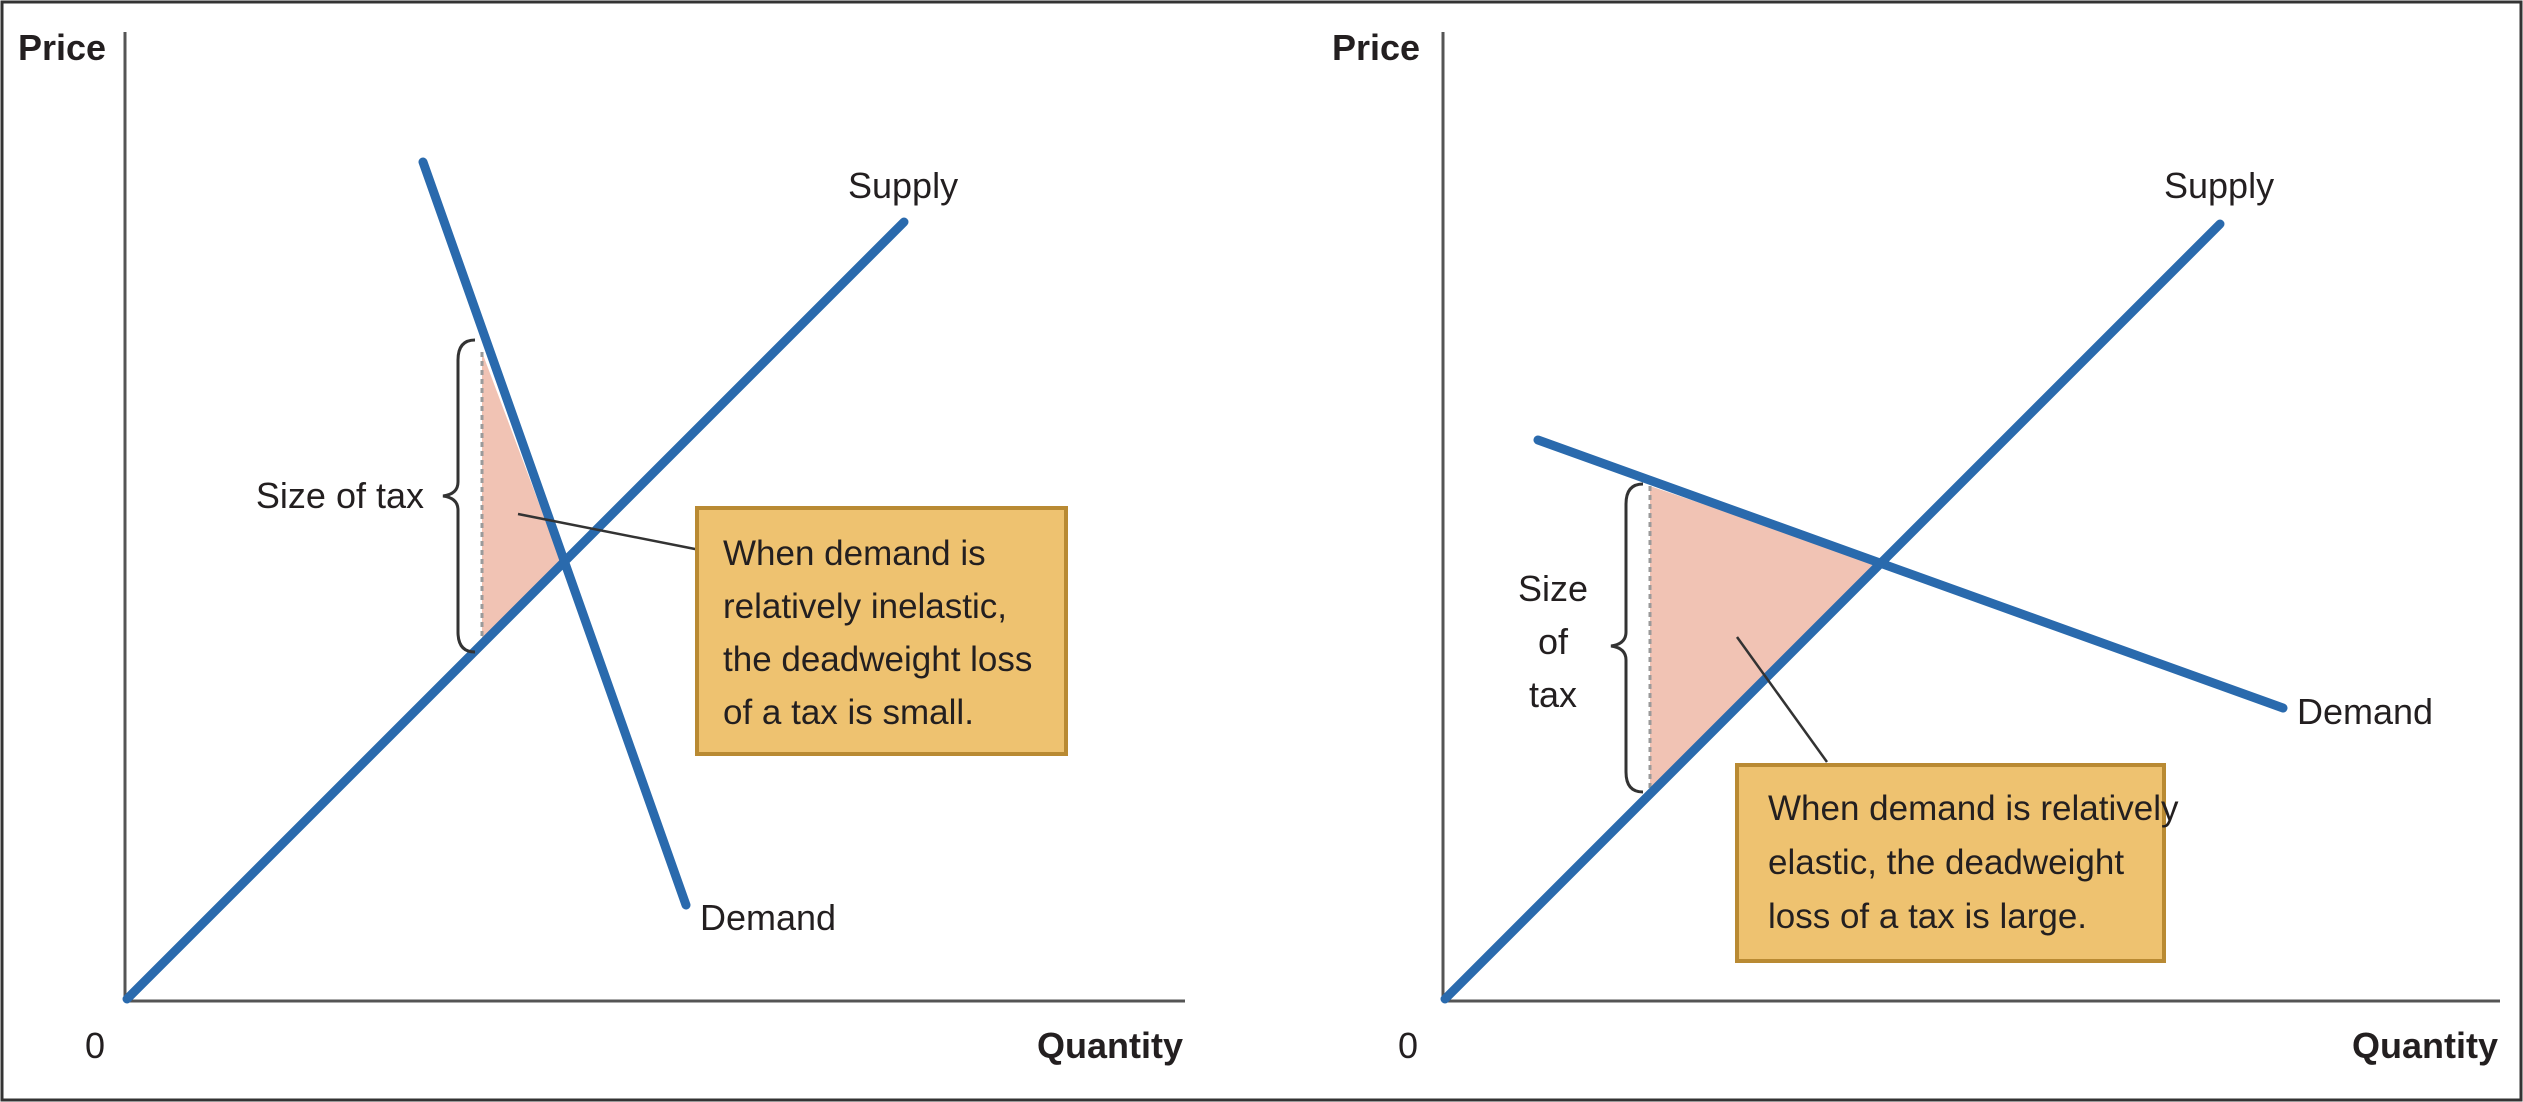 This screenshot has width=2523, height=1102. Describe the element at coordinates (1946, 862) in the screenshot. I see `callout-line: elastic, the deadweight` at that location.